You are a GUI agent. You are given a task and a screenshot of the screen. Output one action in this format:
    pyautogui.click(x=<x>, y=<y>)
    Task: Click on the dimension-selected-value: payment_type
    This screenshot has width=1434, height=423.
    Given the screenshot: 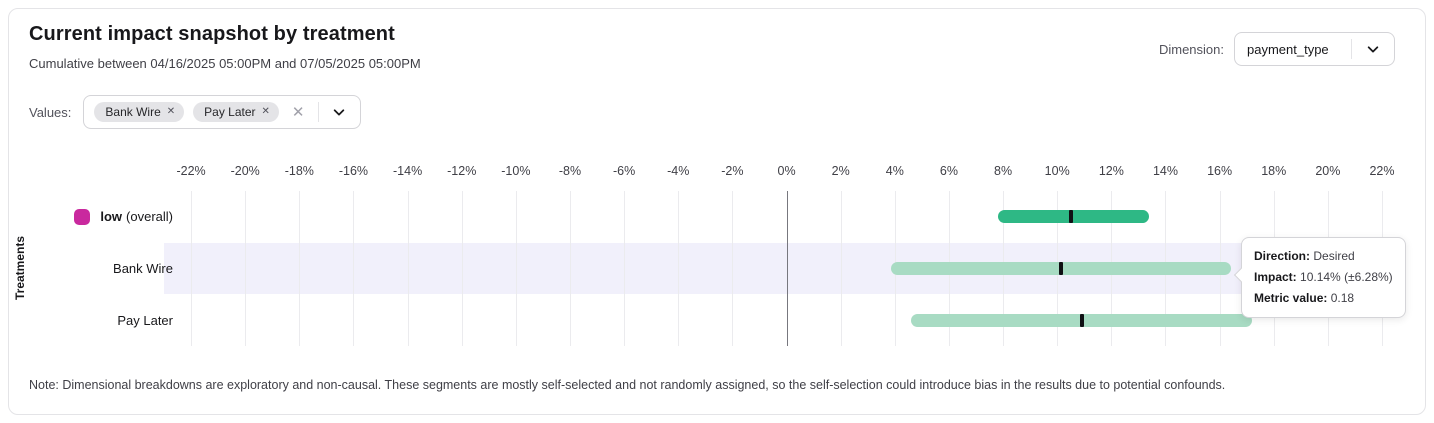 What is the action you would take?
    pyautogui.click(x=1288, y=49)
    